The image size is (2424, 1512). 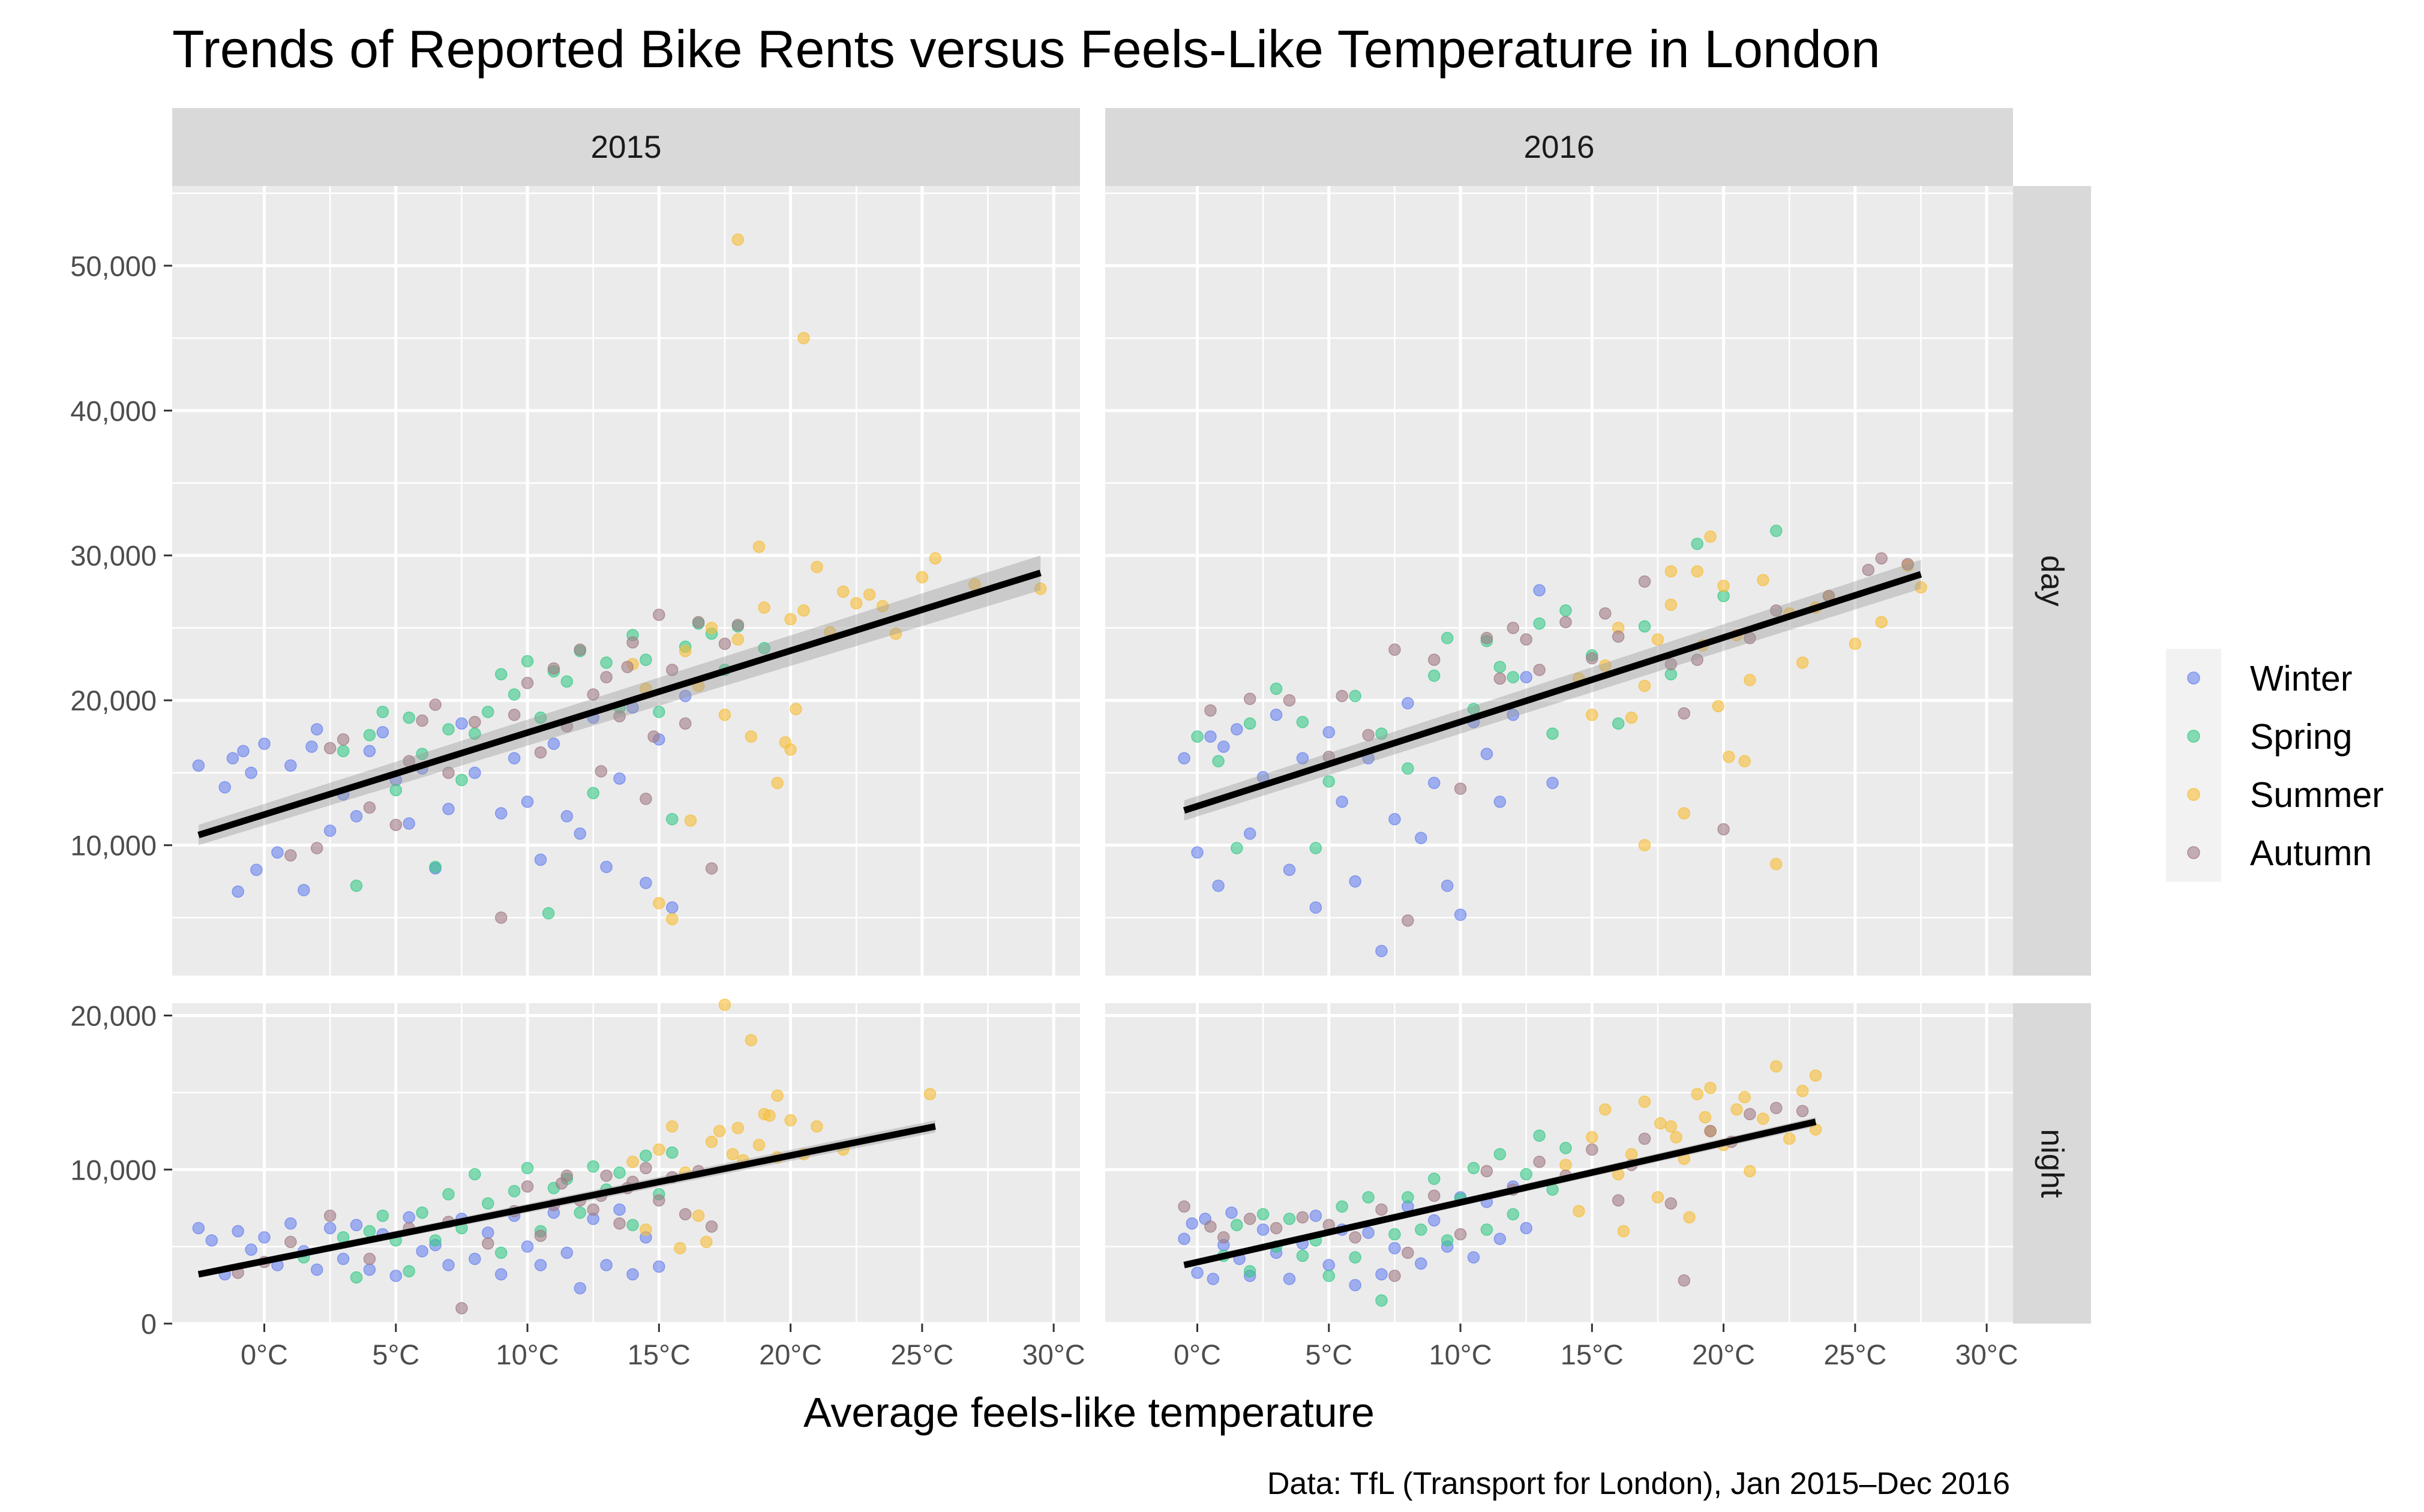 I want to click on y-tick-label: 10,000, so click(x=114, y=846).